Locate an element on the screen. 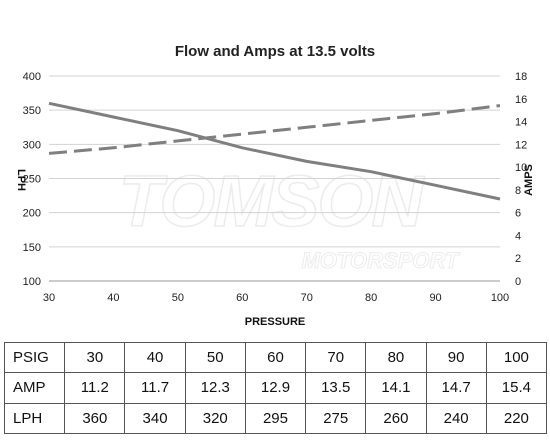 The height and width of the screenshot is (440, 550). table-row: LPH 360 340 320 295 275 260 240 220 is located at coordinates (275, 418).